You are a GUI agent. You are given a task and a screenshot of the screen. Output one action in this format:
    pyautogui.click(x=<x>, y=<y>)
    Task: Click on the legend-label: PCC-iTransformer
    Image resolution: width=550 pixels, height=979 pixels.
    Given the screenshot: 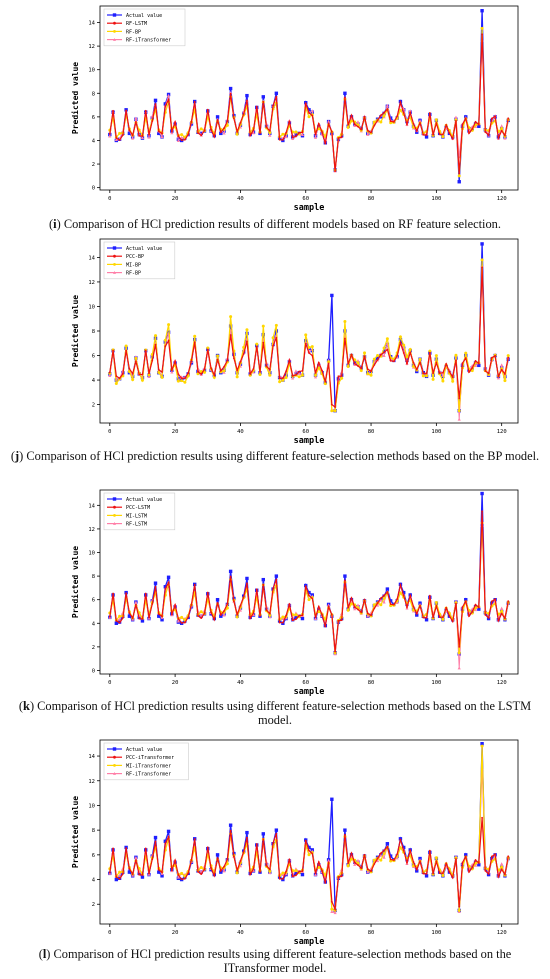 What is the action you would take?
    pyautogui.click(x=150, y=758)
    